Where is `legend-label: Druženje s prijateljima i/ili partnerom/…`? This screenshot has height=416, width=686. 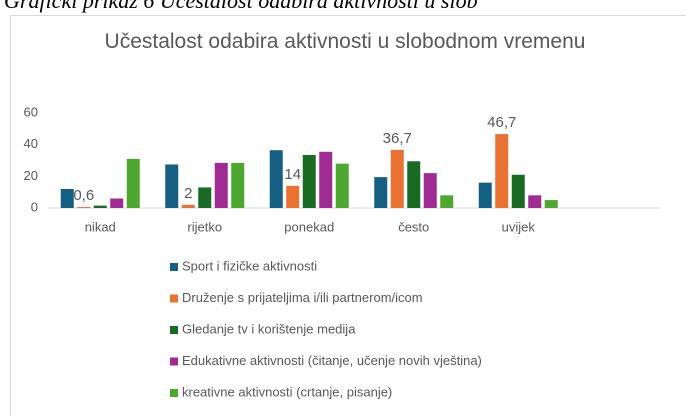
legend-label: Druženje s prijateljima i/ili partnerom/… is located at coordinates (302, 297).